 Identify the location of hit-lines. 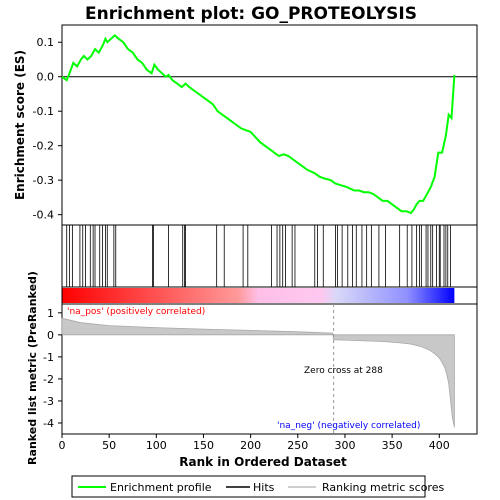
(258, 256).